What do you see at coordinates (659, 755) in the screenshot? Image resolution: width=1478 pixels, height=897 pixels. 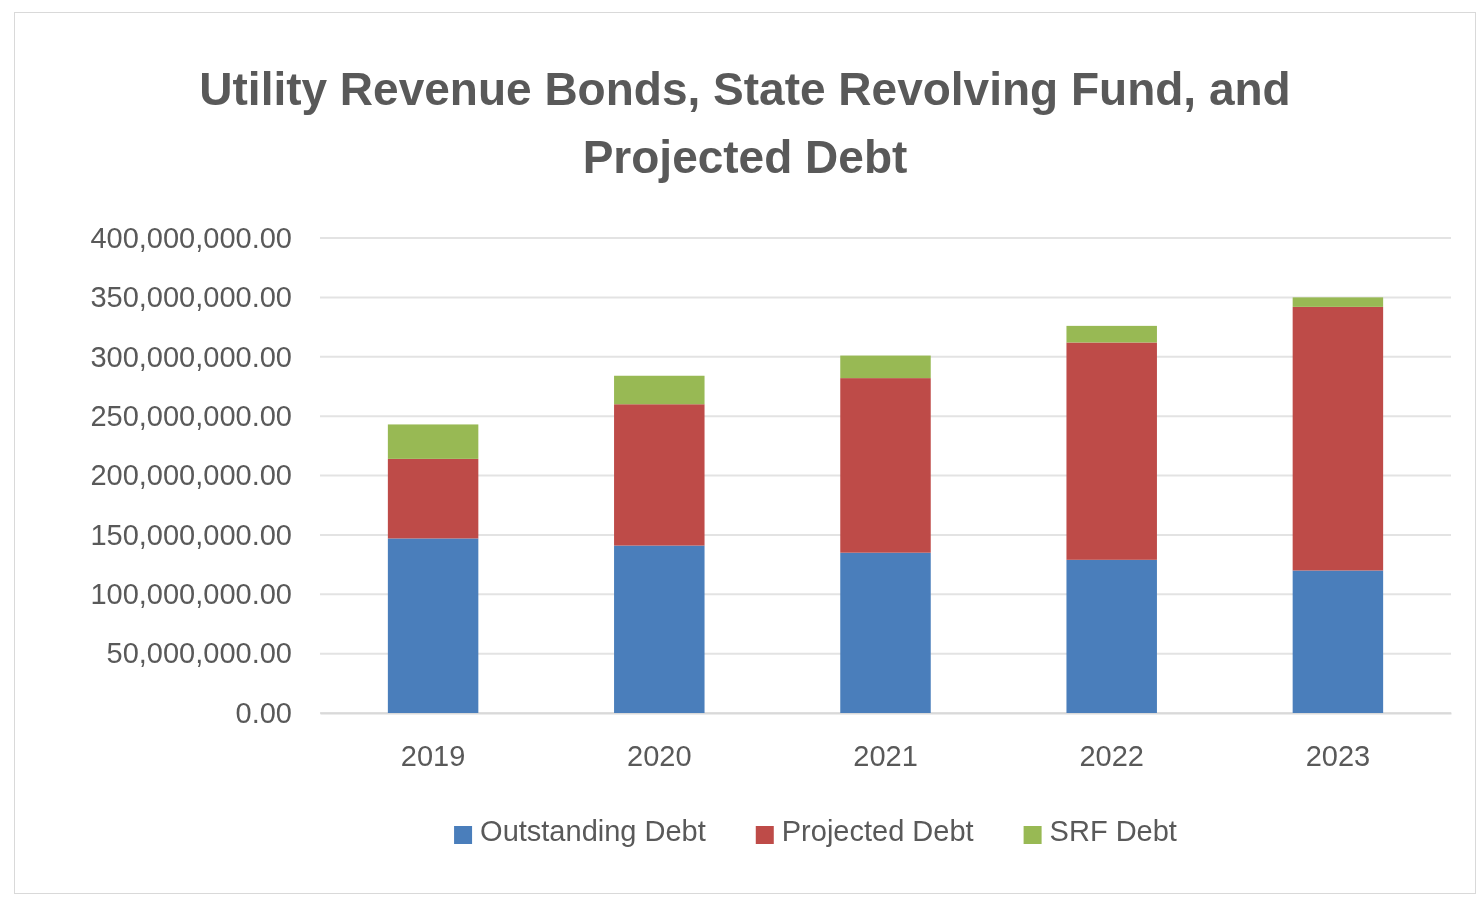 I see `x-tick-label: 2020` at bounding box center [659, 755].